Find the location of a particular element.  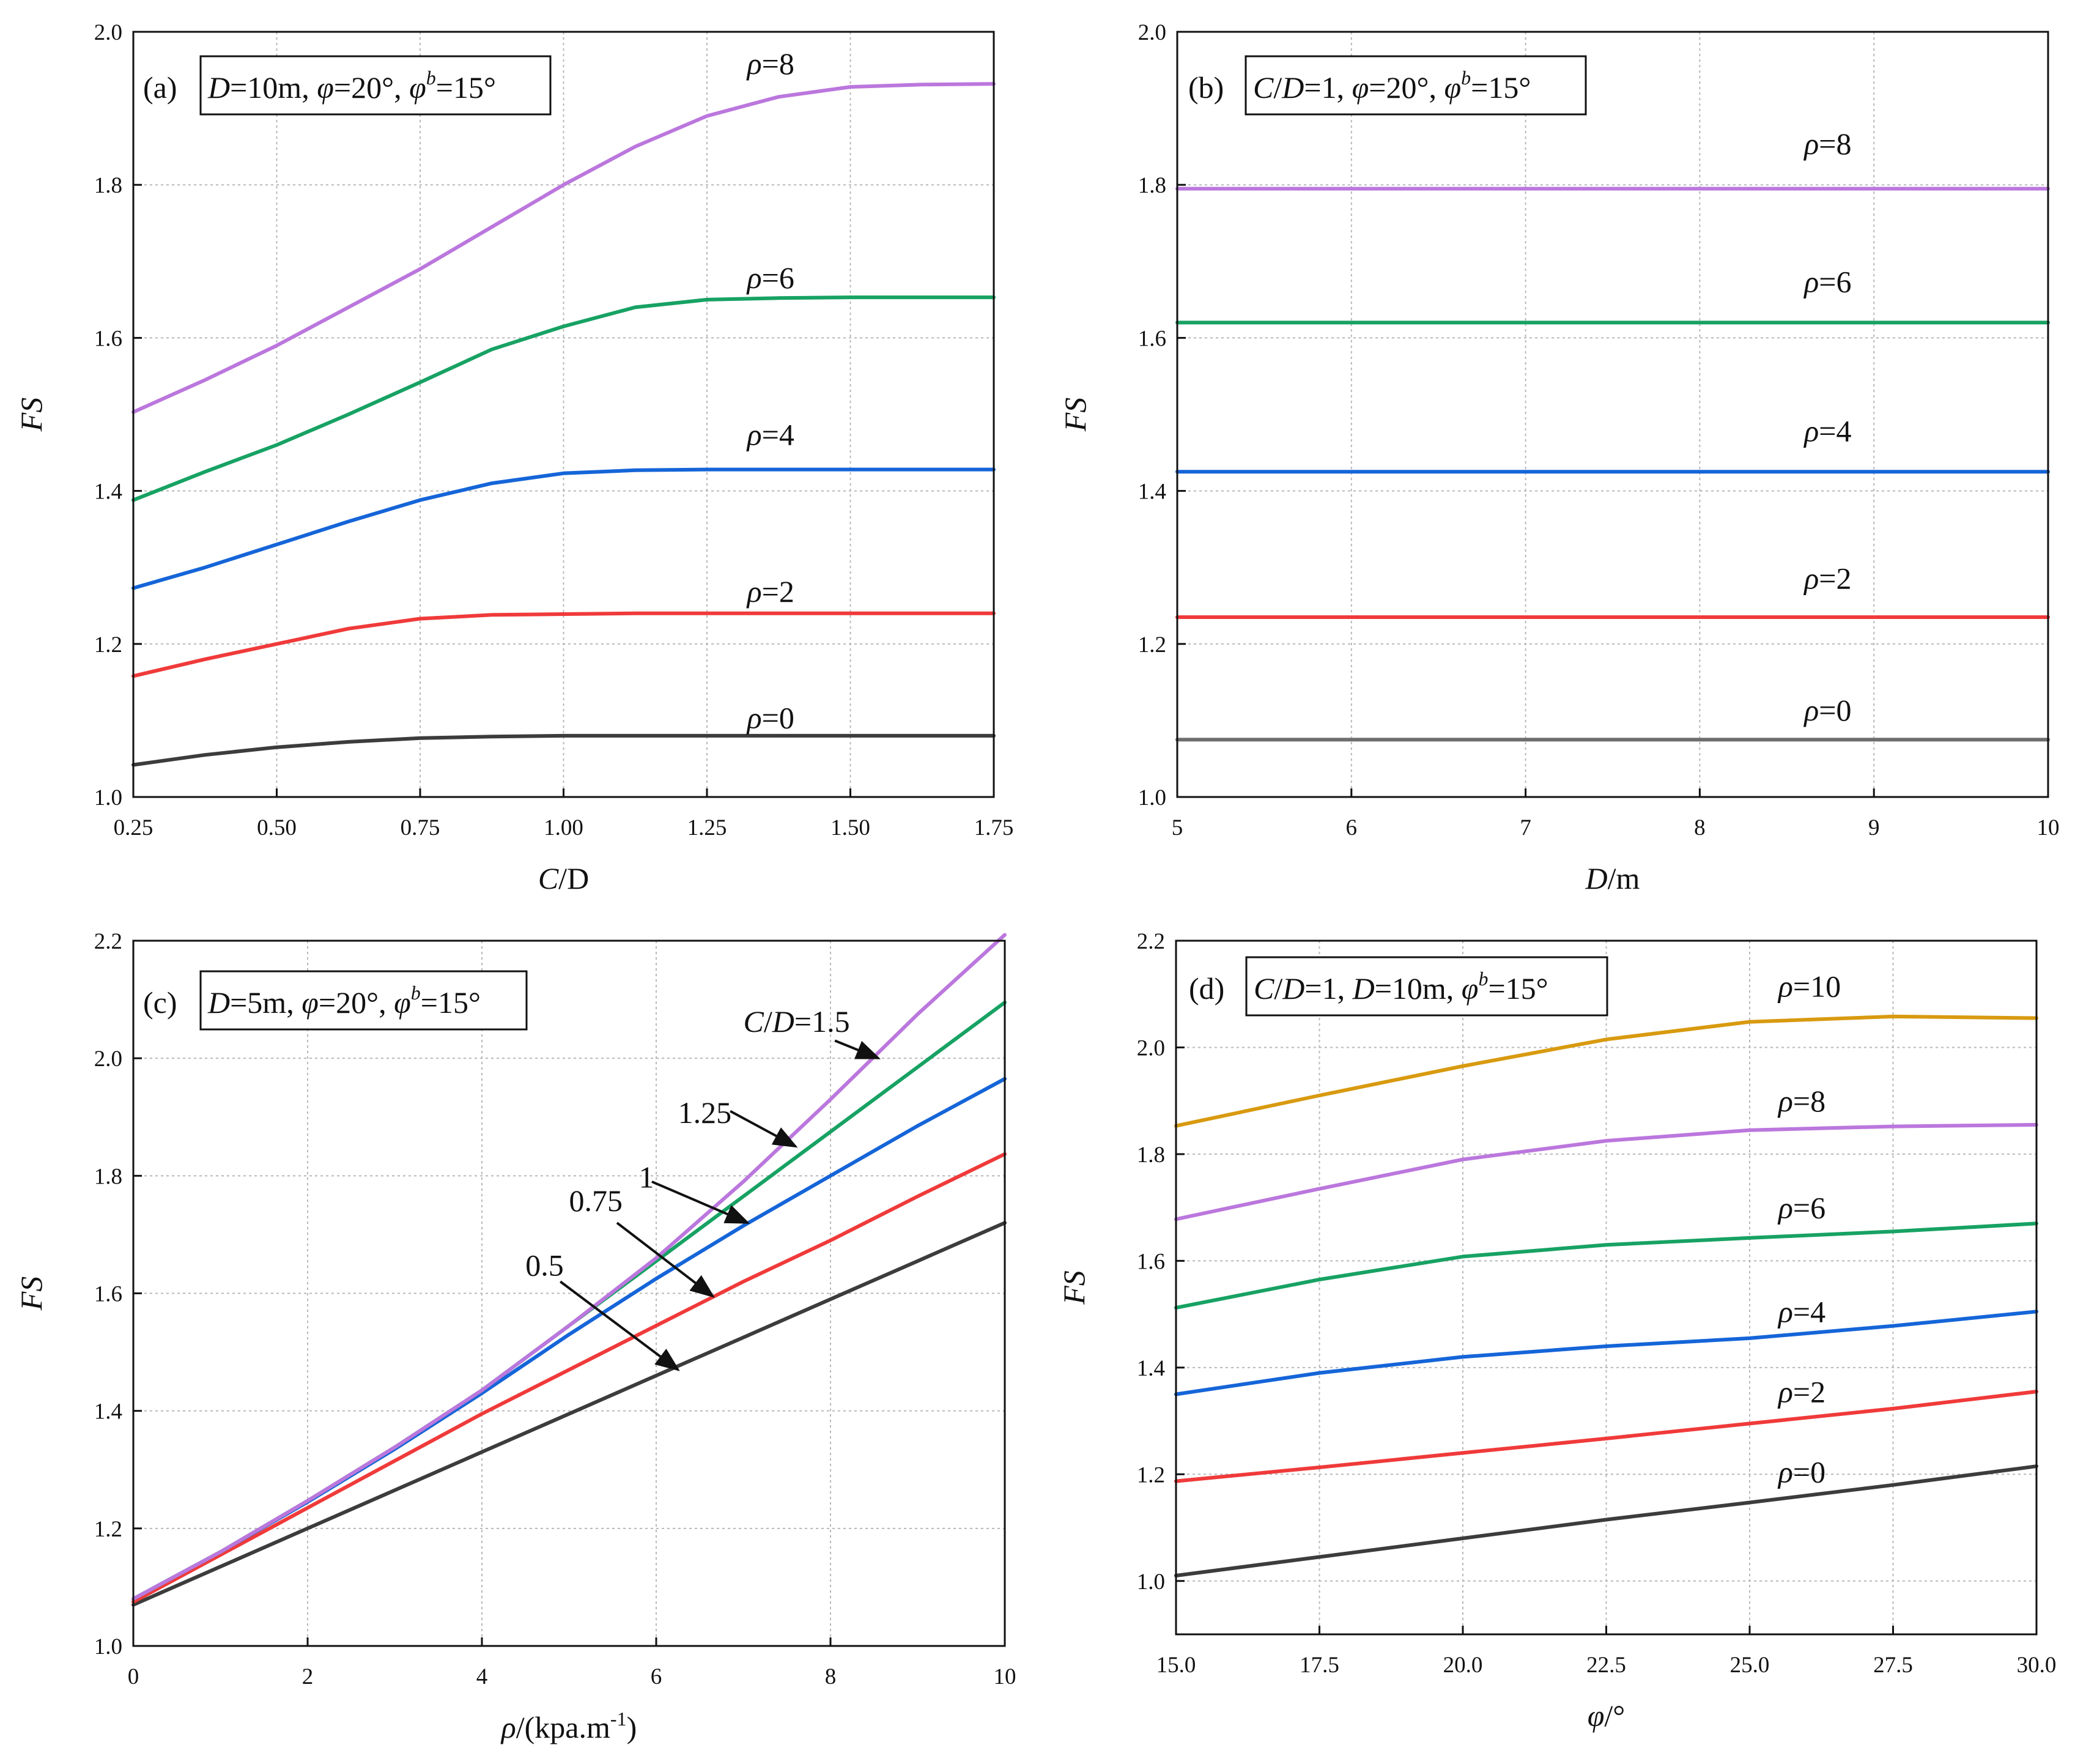

x-axis-label: φ/° is located at coordinates (1607, 1716).